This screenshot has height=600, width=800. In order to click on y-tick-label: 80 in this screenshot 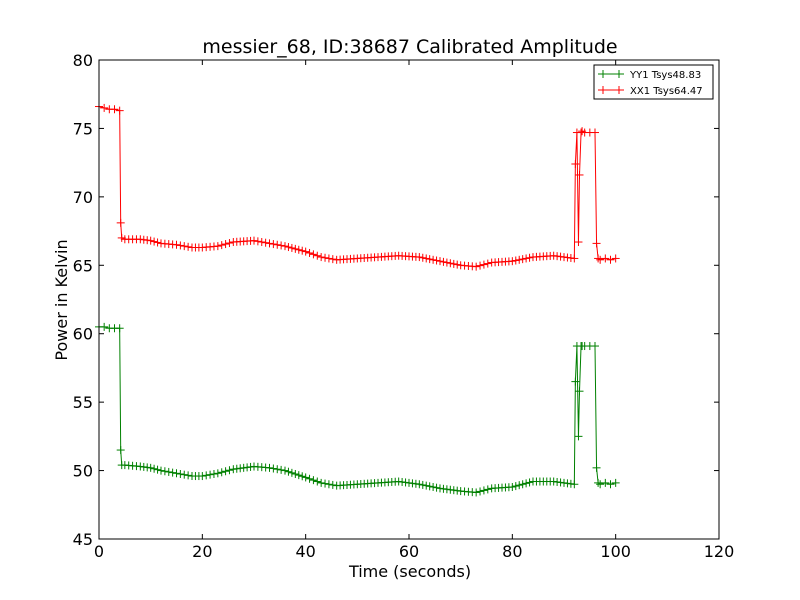, I will do `click(83, 60)`.